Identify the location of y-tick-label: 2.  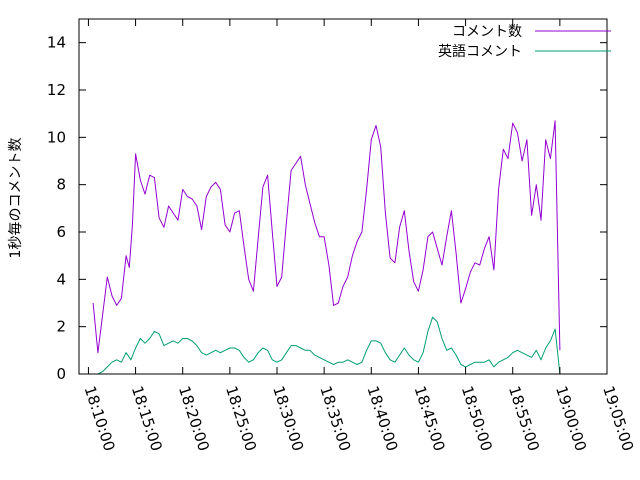
(61, 327).